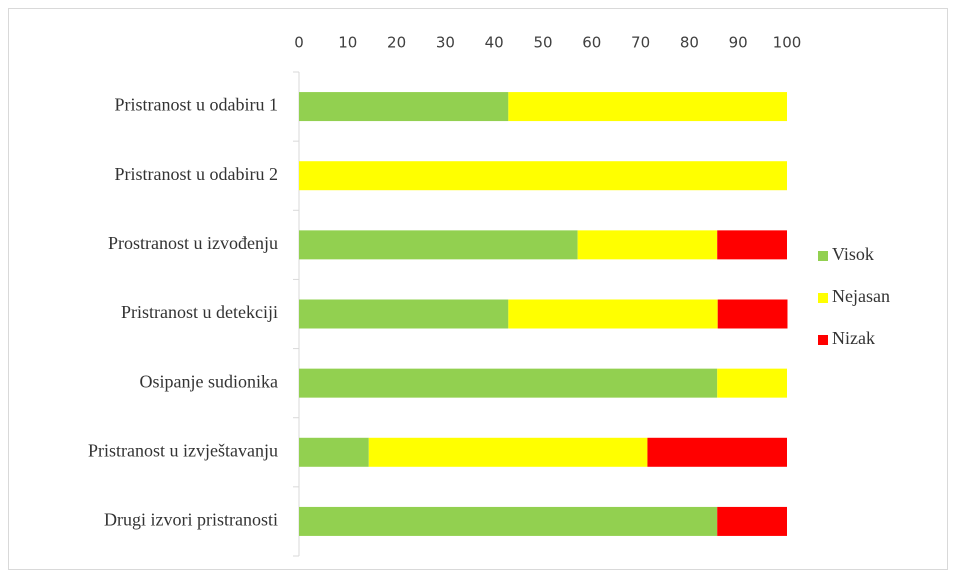  What do you see at coordinates (396, 43) in the screenshot?
I see `x-tick-label: 20` at bounding box center [396, 43].